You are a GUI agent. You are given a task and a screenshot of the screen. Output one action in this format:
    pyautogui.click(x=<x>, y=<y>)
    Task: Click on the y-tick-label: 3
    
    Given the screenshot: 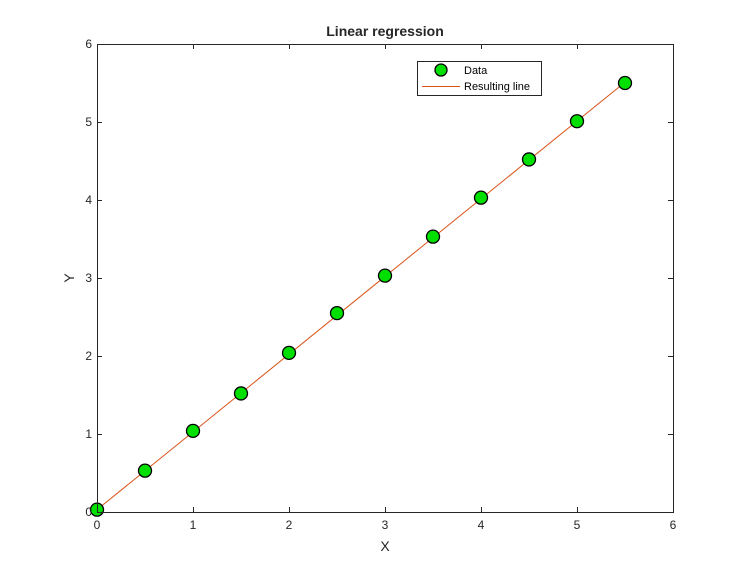 What is the action you would take?
    pyautogui.click(x=88, y=278)
    